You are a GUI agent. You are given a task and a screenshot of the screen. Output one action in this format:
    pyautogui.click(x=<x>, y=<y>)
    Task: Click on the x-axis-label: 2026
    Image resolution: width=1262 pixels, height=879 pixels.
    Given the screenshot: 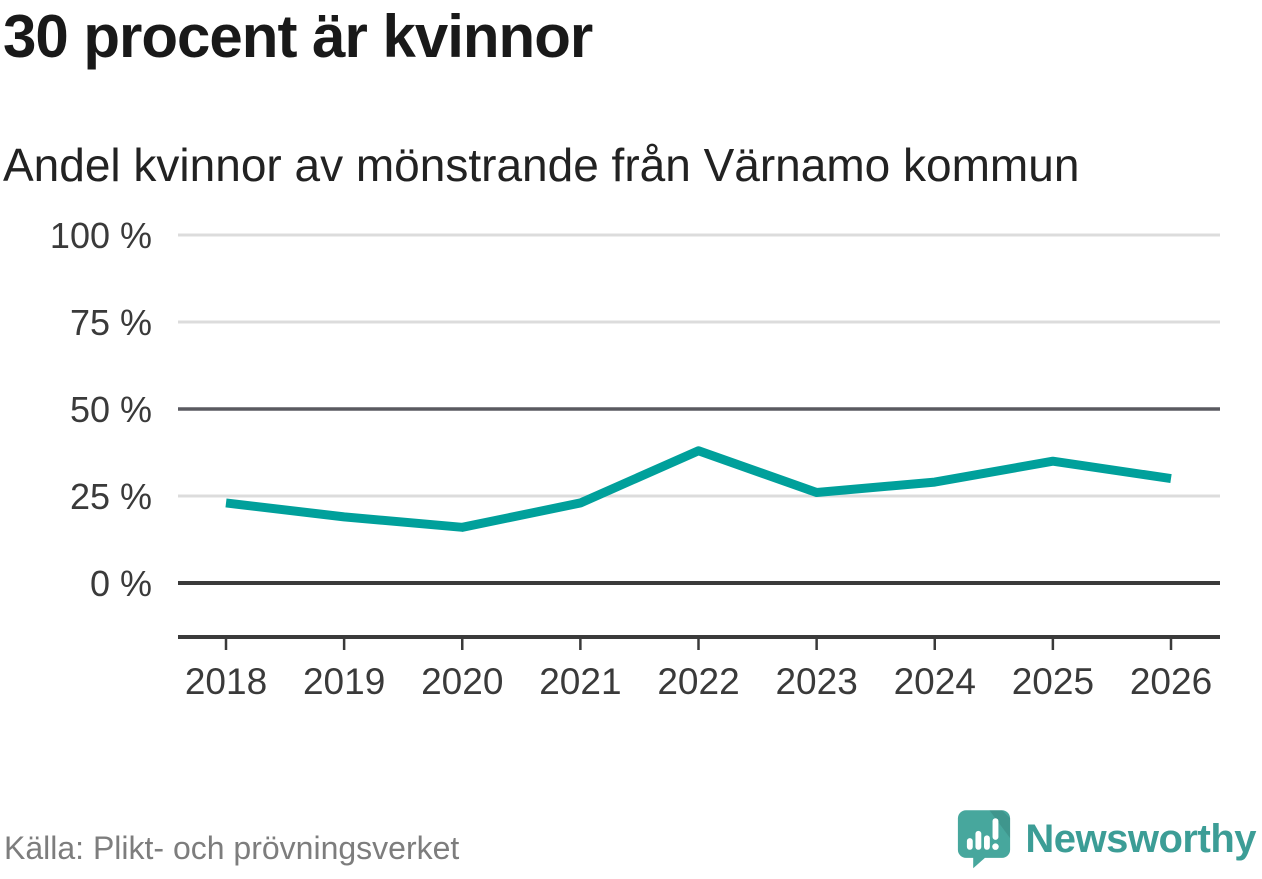 What is the action you would take?
    pyautogui.click(x=1171, y=681)
    